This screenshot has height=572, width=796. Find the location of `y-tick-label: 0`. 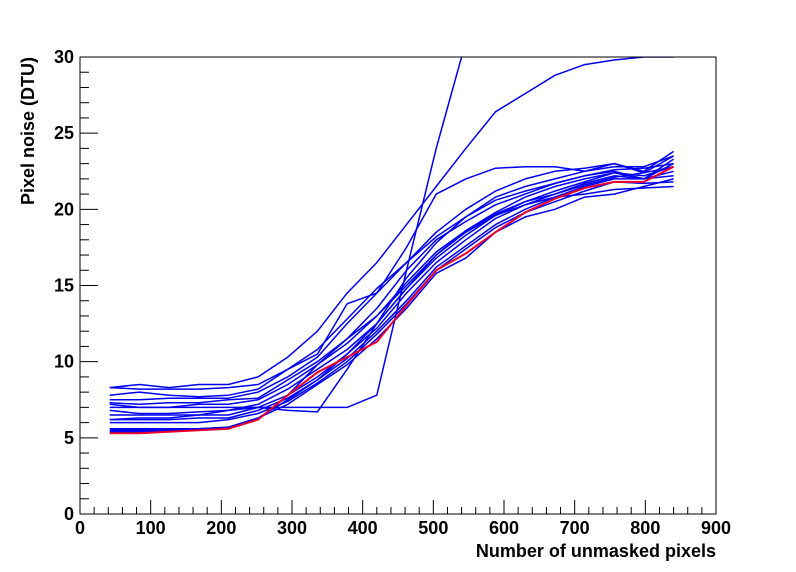

y-tick-label: 0 is located at coordinates (69, 514).